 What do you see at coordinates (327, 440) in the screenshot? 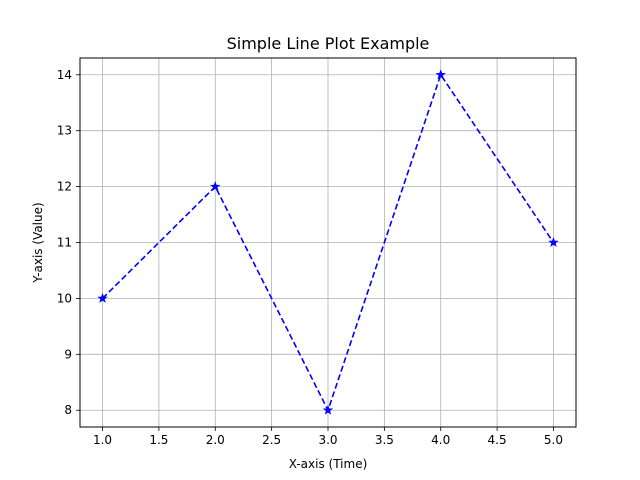
I see `x-tick-label: 3.0` at bounding box center [327, 440].